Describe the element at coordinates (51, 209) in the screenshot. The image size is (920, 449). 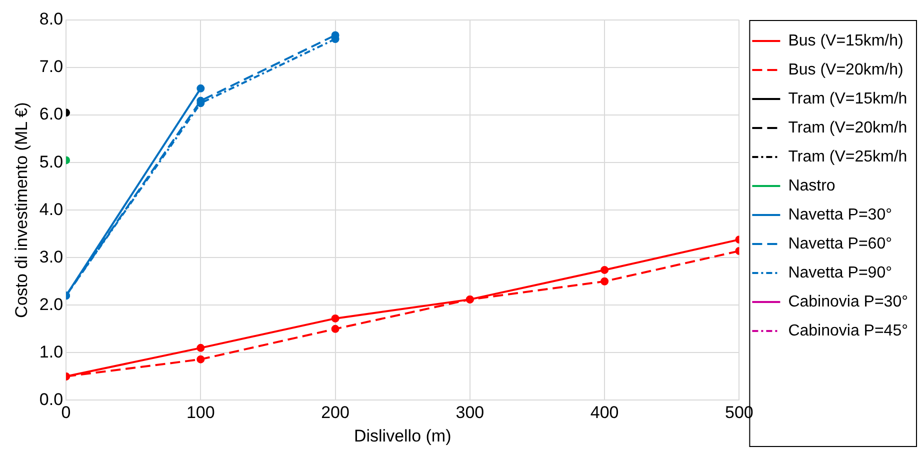
I see `y-tick-label: 4.0` at that location.